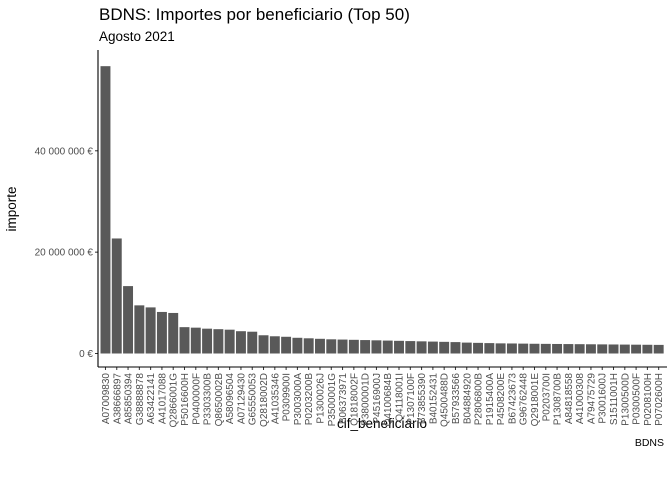 This screenshot has height=480, width=672. What do you see at coordinates (332, 400) in the screenshot?
I see `x-tick-label: P3500001G` at bounding box center [332, 400].